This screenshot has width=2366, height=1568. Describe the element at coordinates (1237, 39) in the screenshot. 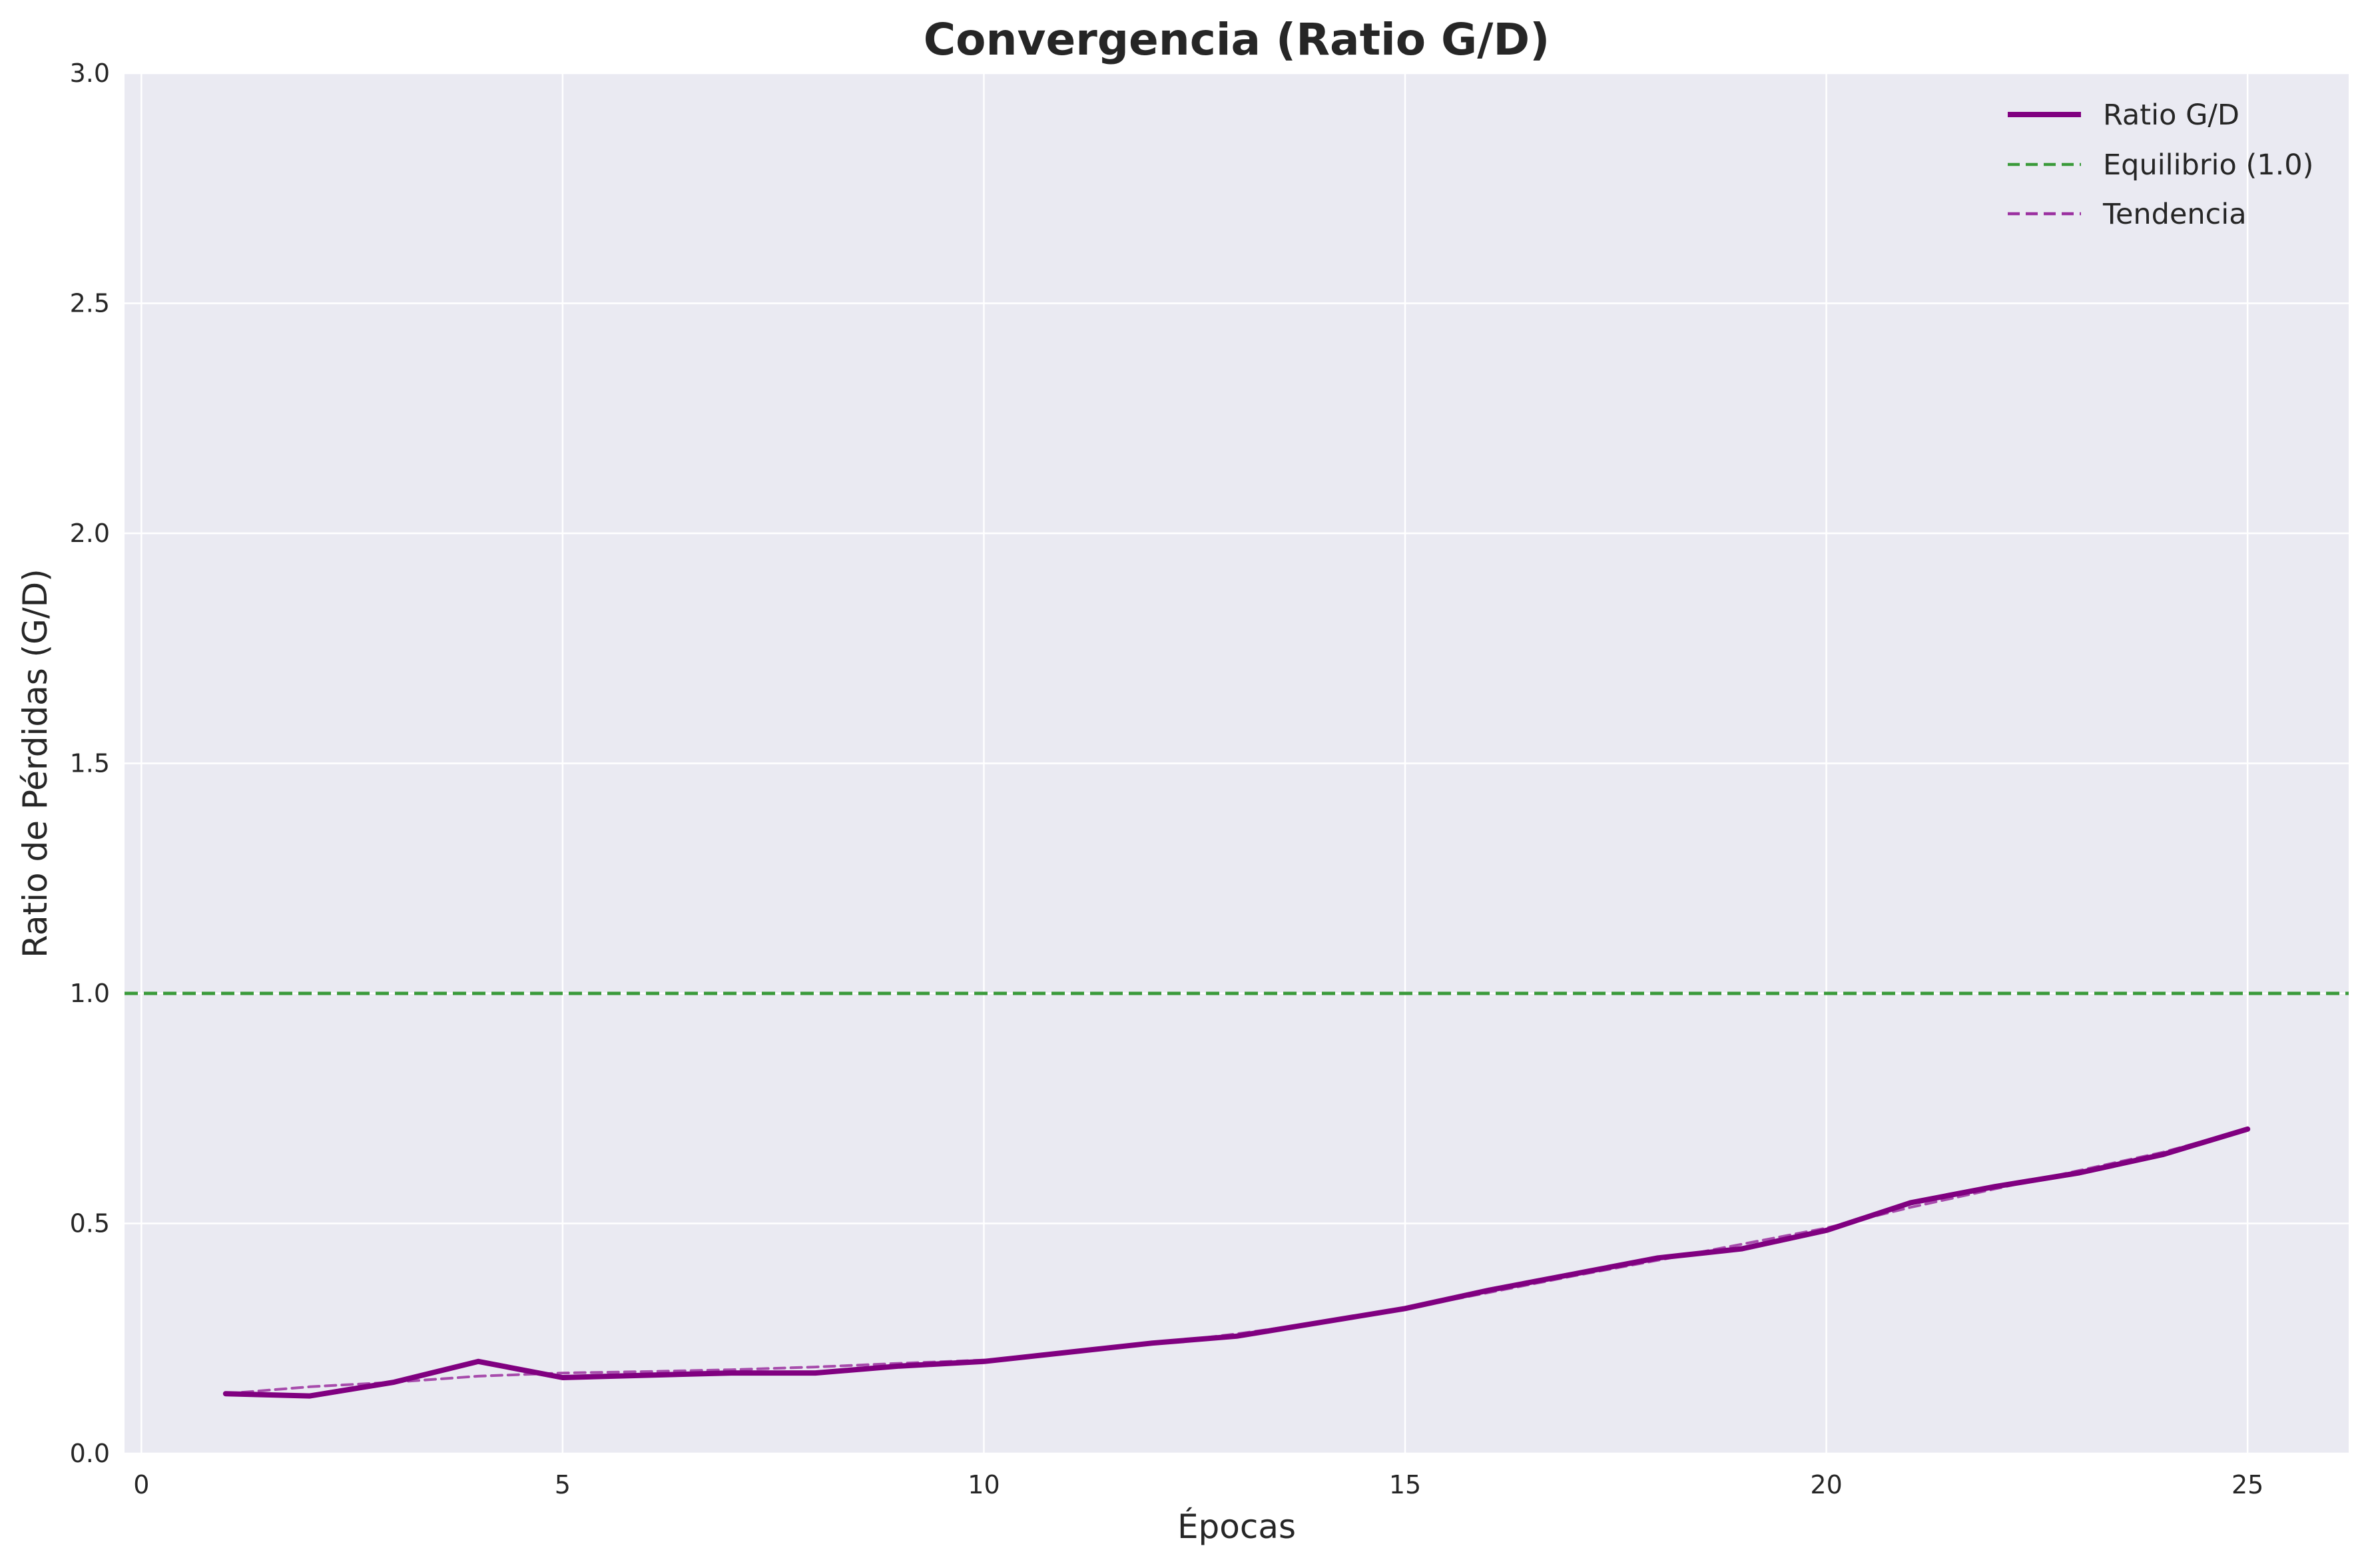

I see `chart-title: Convergencia (Ratio G/D)` at that location.